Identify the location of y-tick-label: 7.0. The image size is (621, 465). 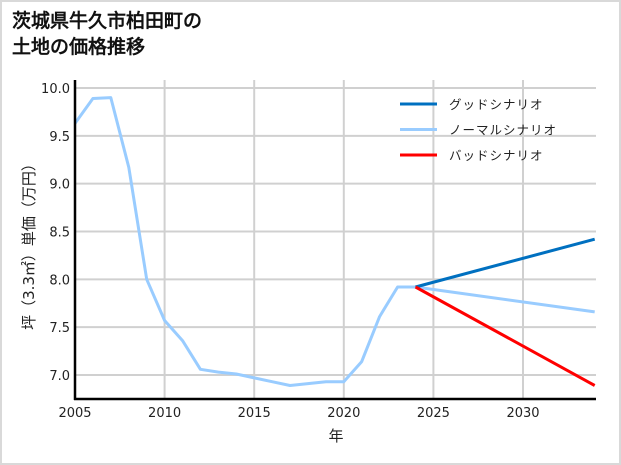
(59, 376).